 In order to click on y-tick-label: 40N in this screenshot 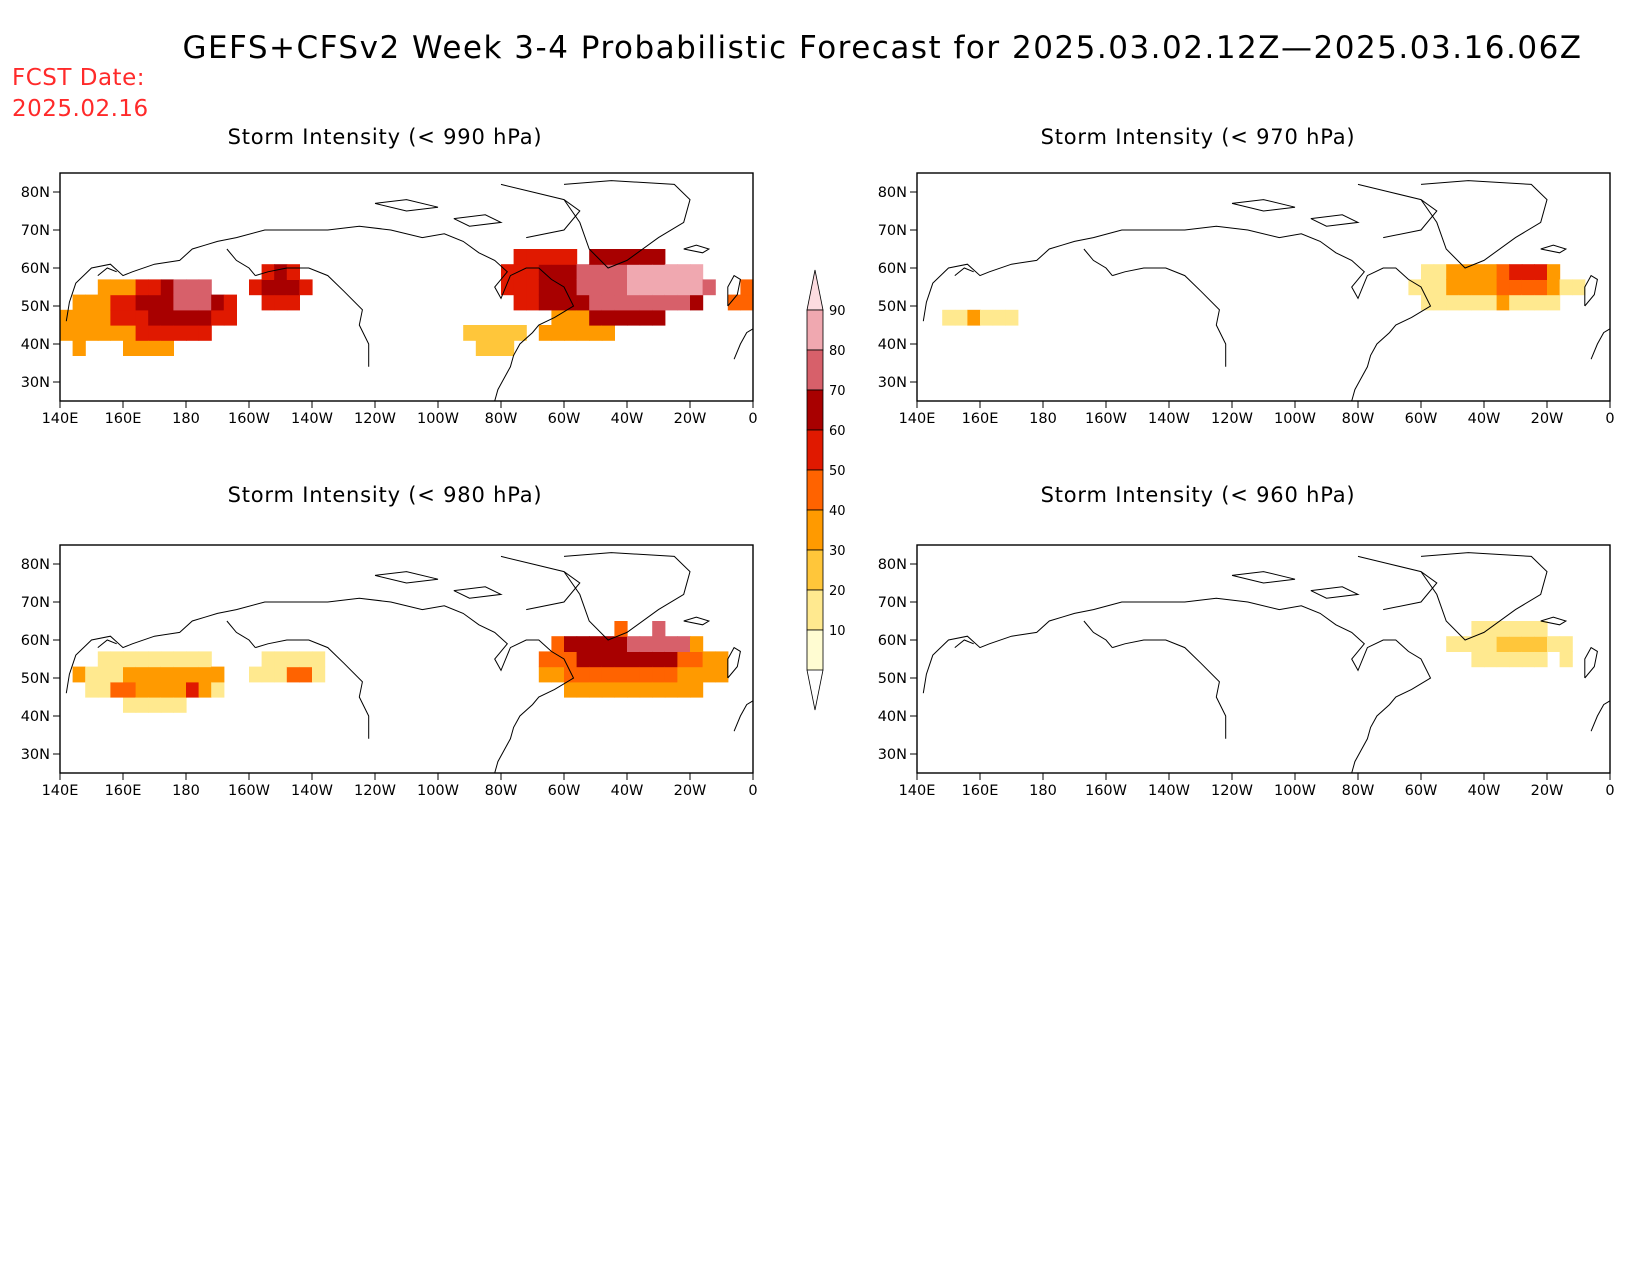, I will do `click(35, 717)`.